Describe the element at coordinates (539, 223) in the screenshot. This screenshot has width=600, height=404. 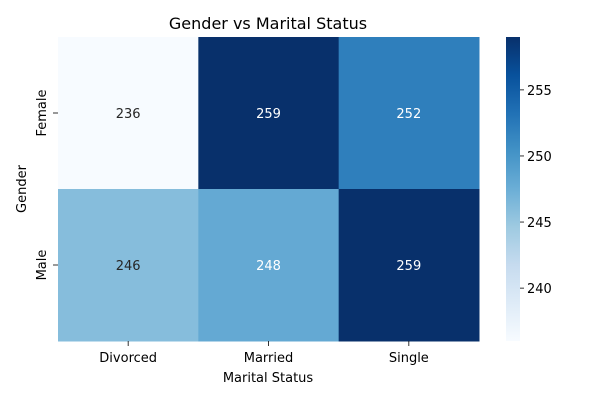
I see `colorbar-tick-label-245: 245` at that location.